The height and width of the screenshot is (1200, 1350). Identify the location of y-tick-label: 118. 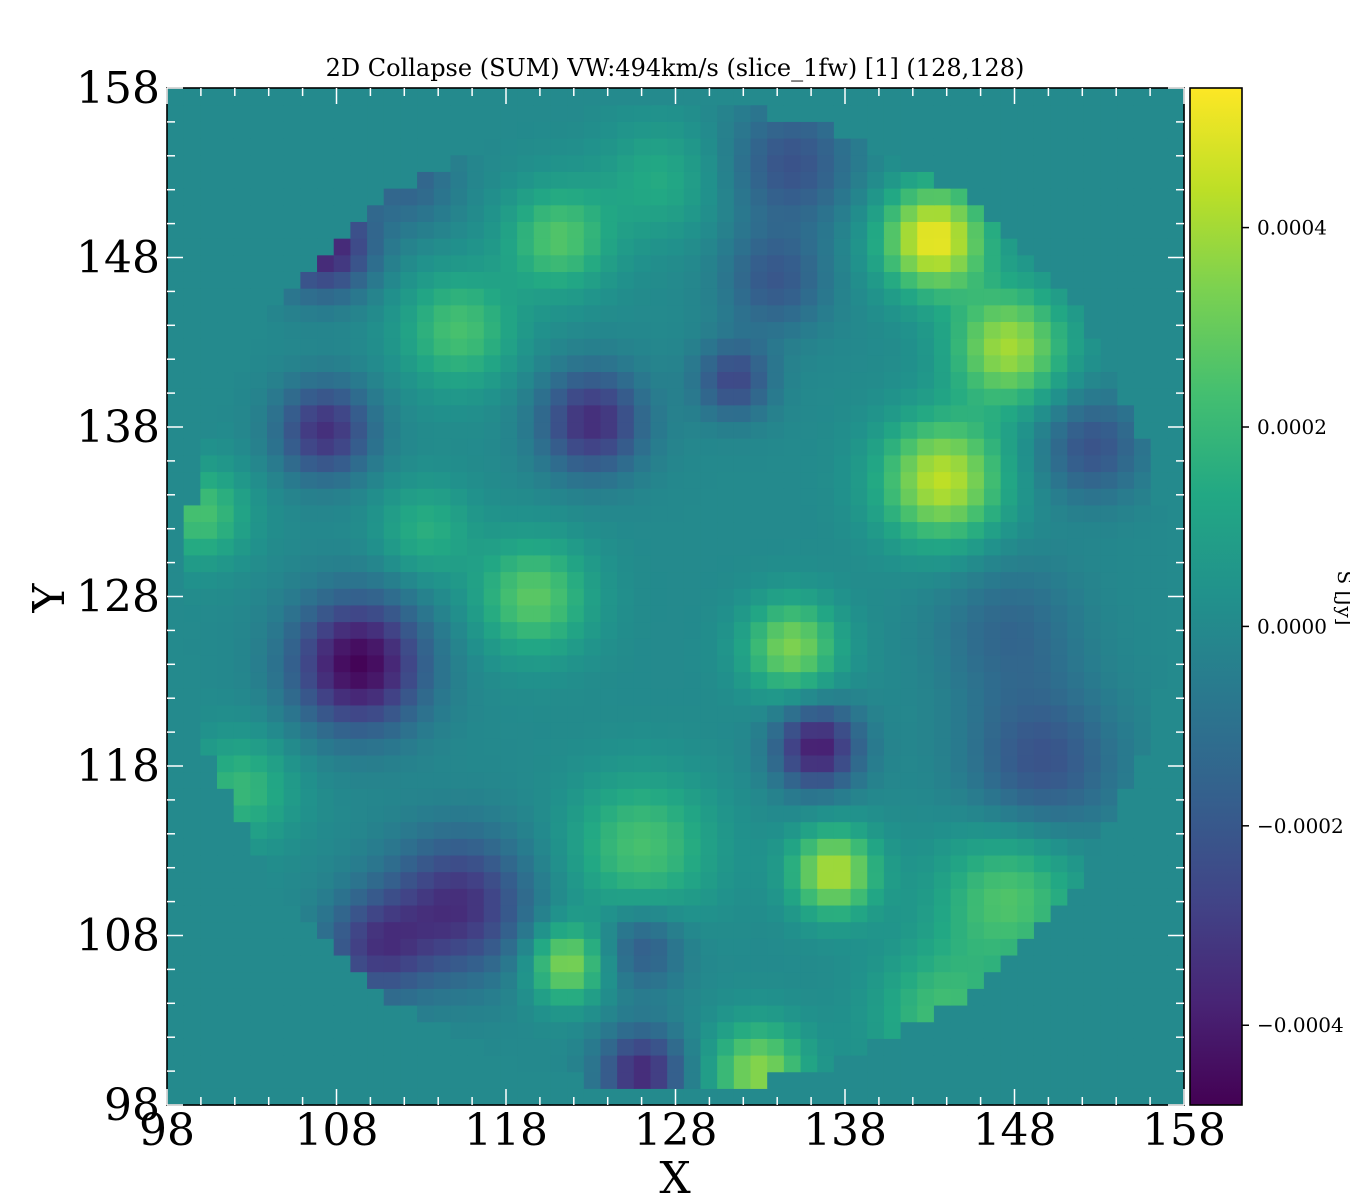
(118, 766).